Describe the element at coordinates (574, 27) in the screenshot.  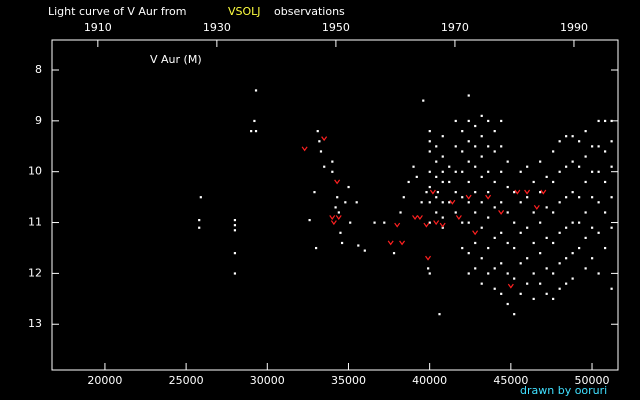
I see `x2-tick-label: 1990` at that location.